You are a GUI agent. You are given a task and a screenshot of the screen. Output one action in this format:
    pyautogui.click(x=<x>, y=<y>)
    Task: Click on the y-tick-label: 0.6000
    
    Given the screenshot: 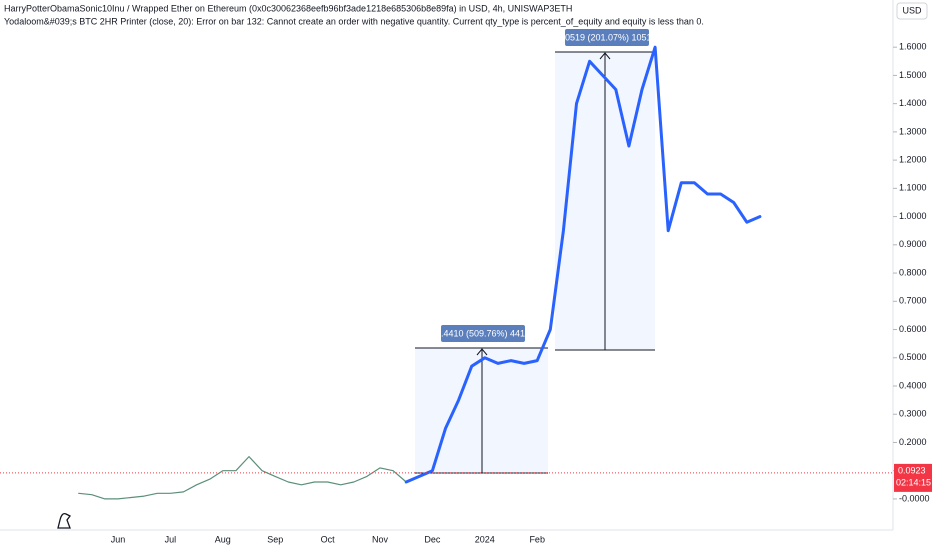 What is the action you would take?
    pyautogui.click(x=913, y=329)
    